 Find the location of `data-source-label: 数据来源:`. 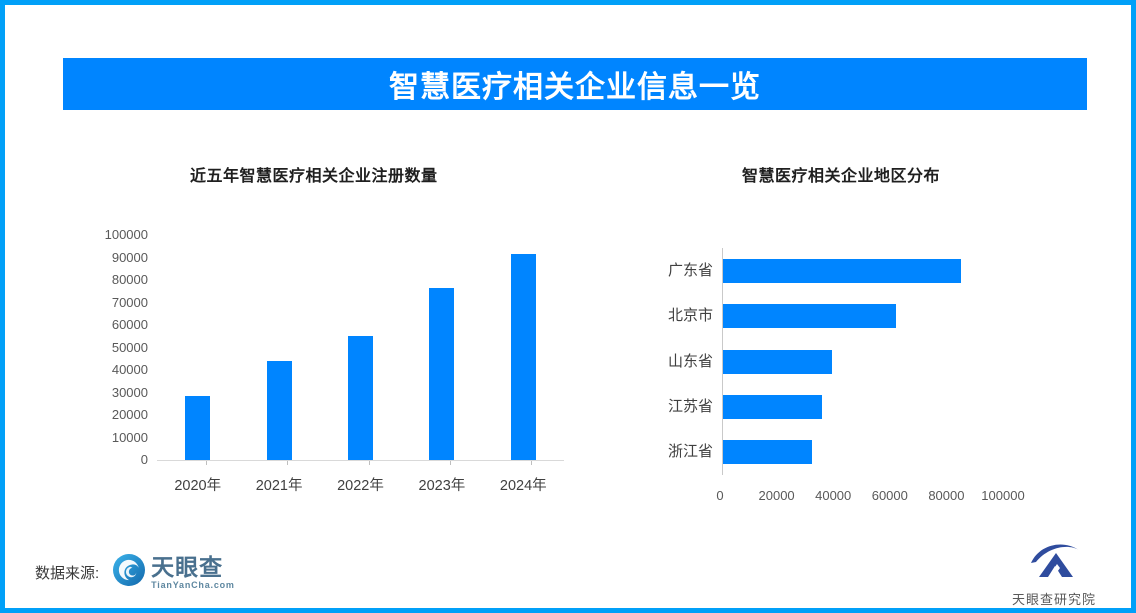

data-source-label: 数据来源: is located at coordinates (67, 573).